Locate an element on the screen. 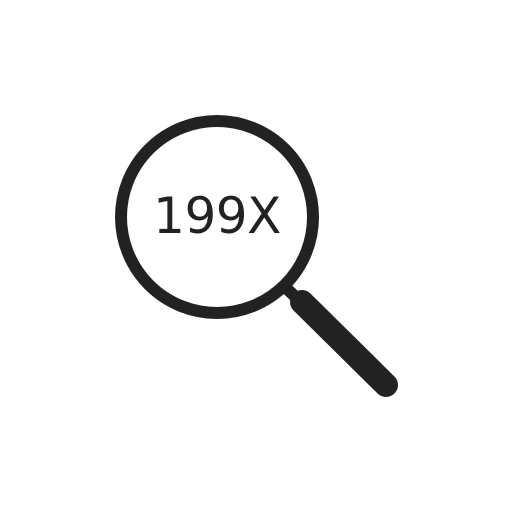 Image resolution: width=513 pixels, height=512 pixels. zoom-level-label: 199X is located at coordinates (217, 216).